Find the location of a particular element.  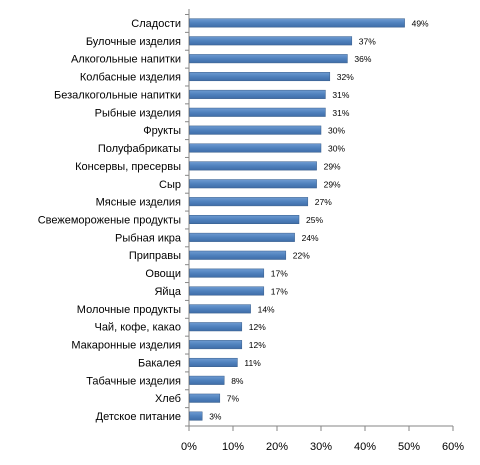

x-tick-labels: 0% 10% 20% 30% 40% 50% 60% is located at coordinates (322, 447).